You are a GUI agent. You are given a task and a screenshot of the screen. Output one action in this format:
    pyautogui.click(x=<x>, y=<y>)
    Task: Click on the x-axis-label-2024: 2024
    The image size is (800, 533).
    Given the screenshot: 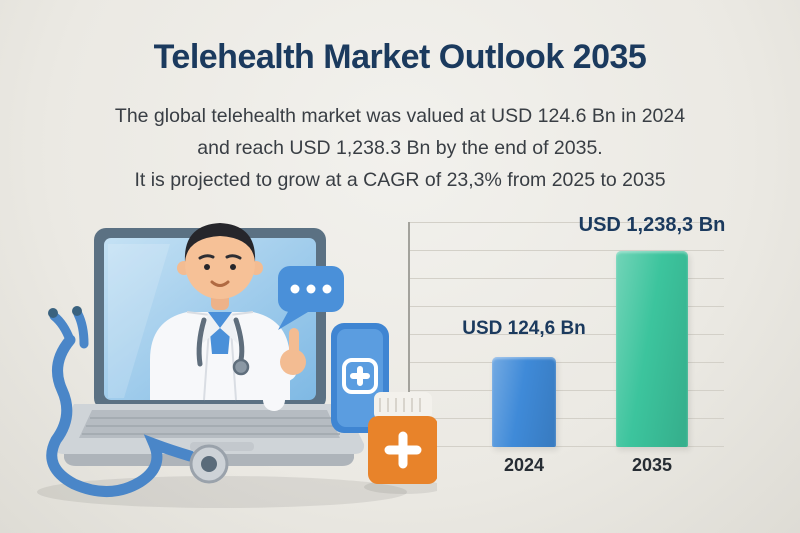 What is the action you would take?
    pyautogui.click(x=524, y=465)
    